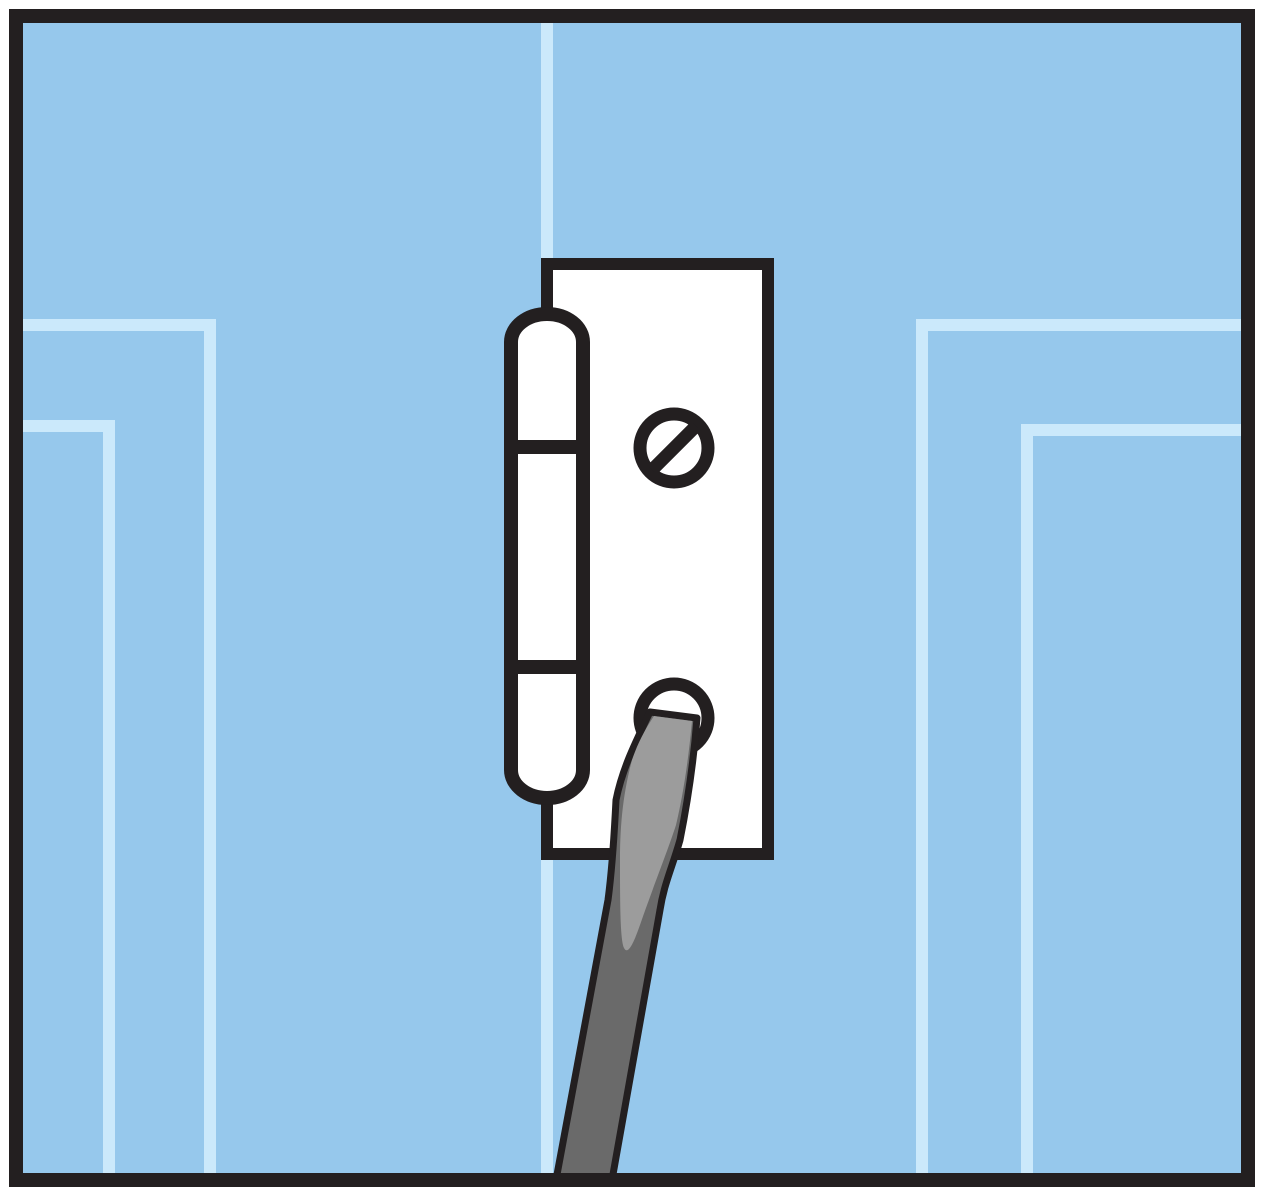 The height and width of the screenshot is (1196, 1264). What do you see at coordinates (65, 800) in the screenshot?
I see `left-inner-panel-line` at bounding box center [65, 800].